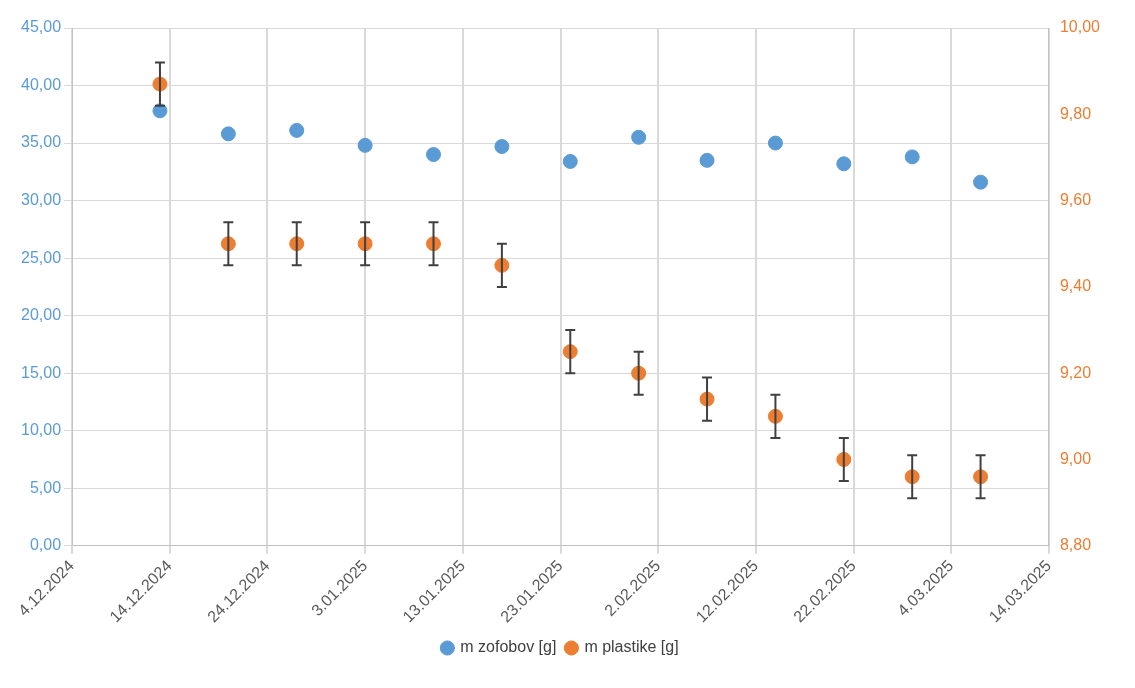 The height and width of the screenshot is (688, 1135). I want to click on y-tick-label: 10,00, so click(41, 430).